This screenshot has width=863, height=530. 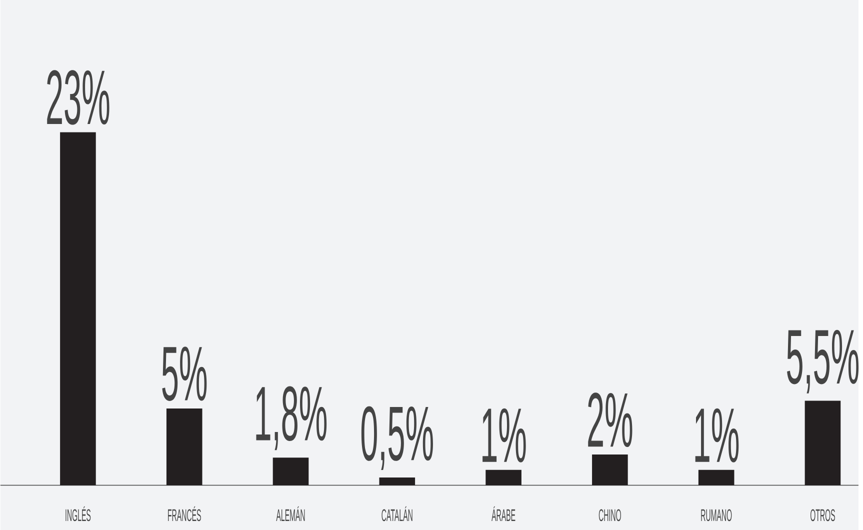 I want to click on data-label: 23%, so click(x=78, y=97).